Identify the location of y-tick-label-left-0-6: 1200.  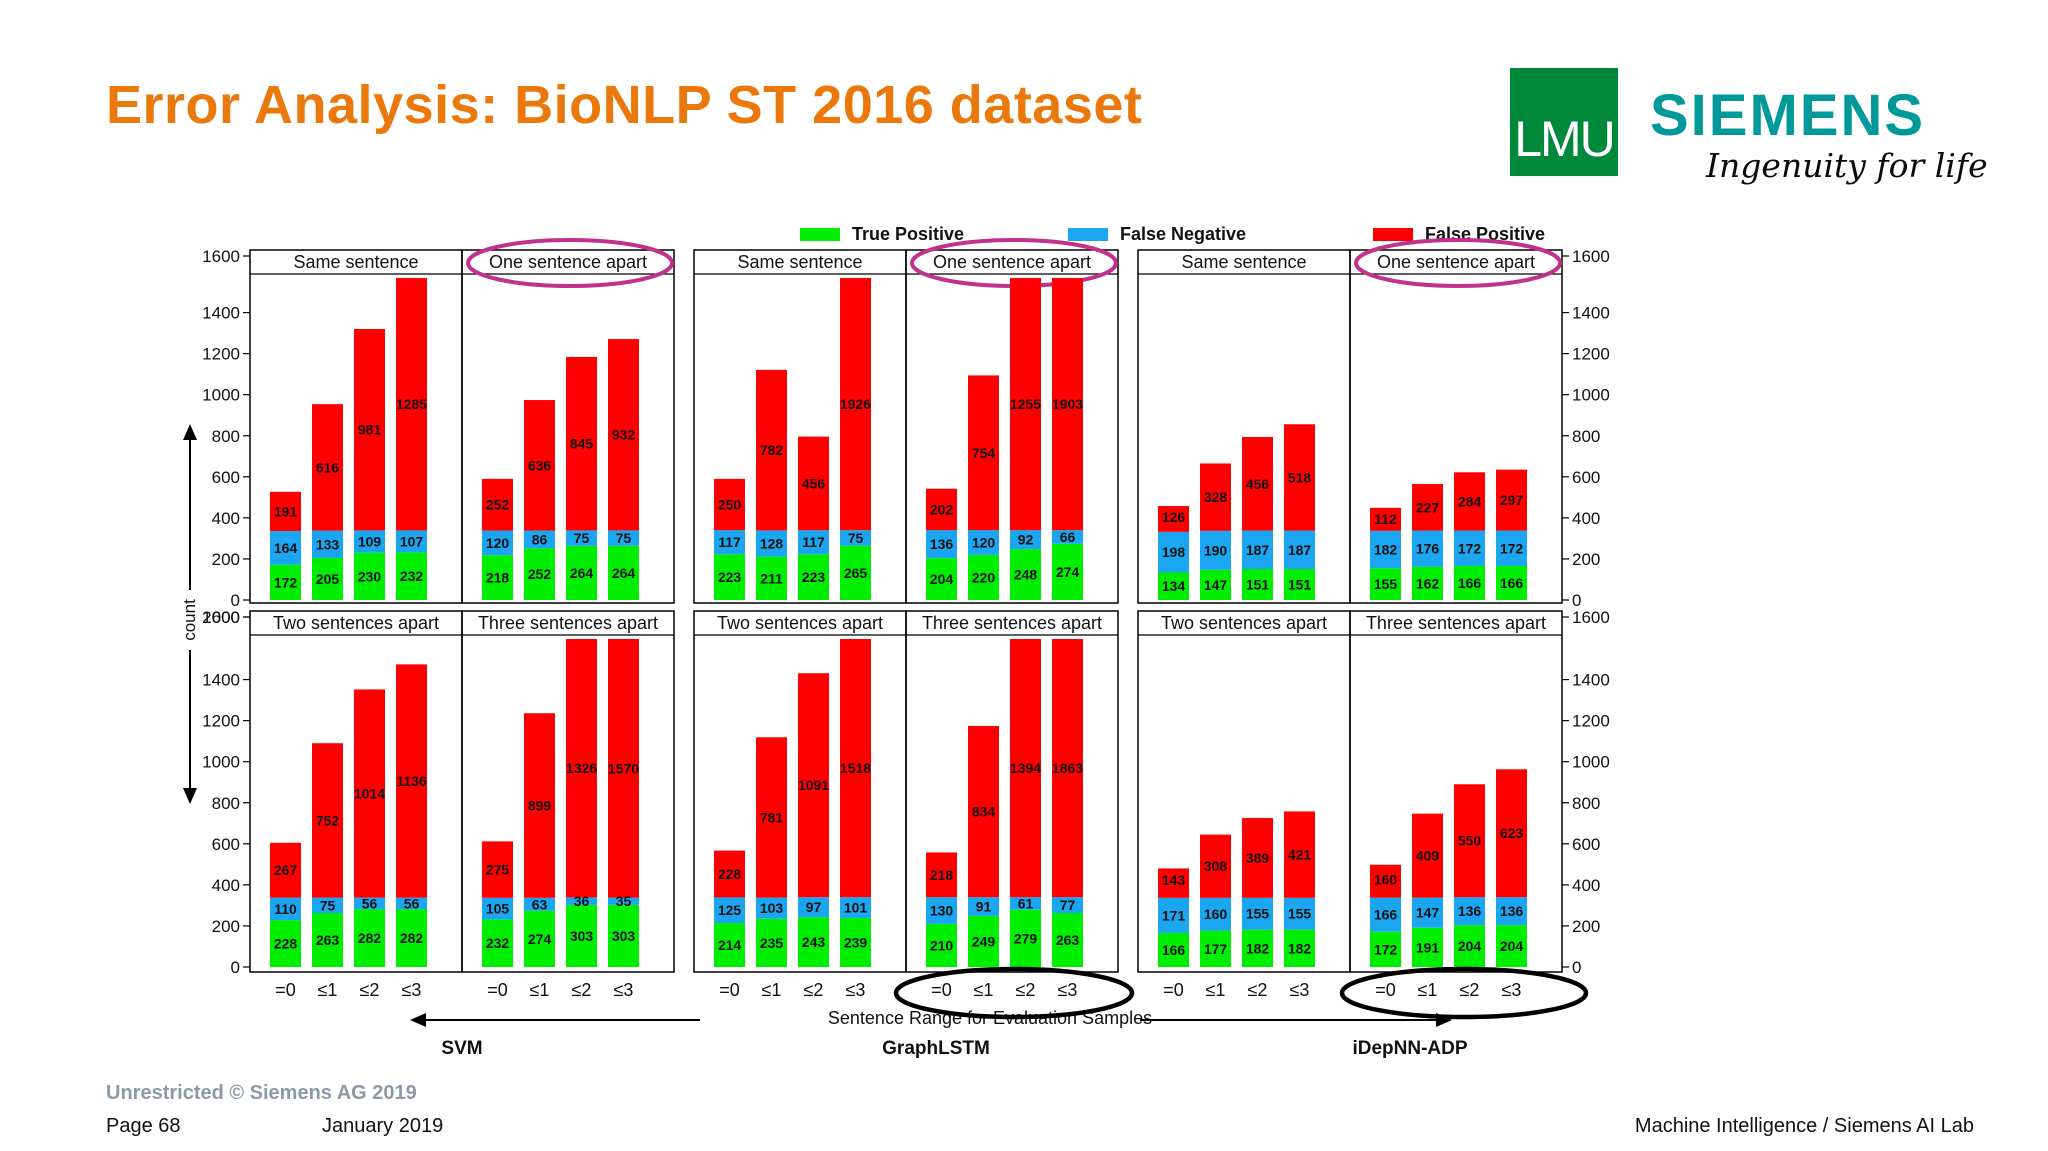
(221, 354).